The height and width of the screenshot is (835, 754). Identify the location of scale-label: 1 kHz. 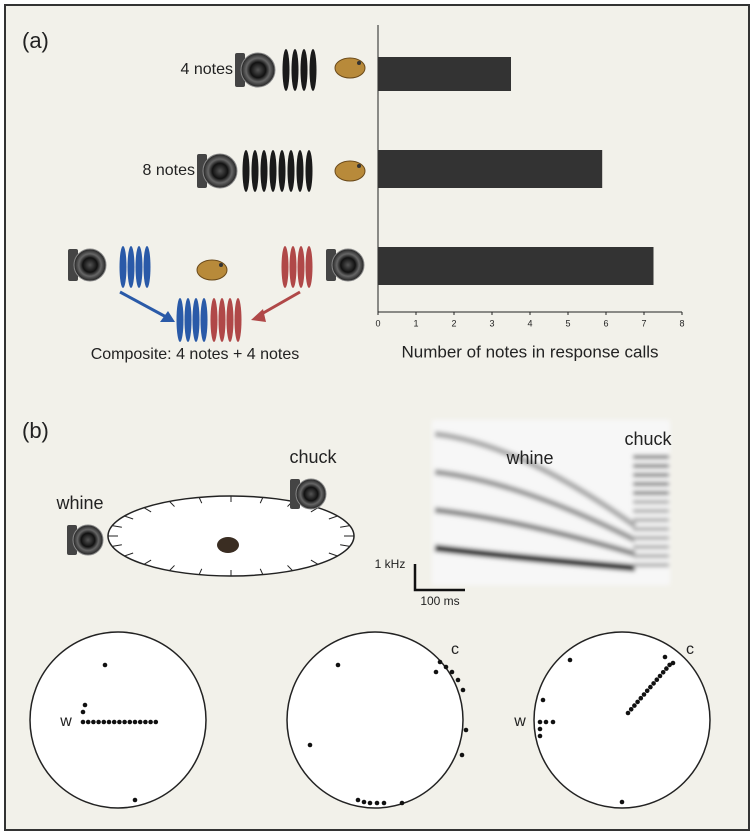
(390, 564).